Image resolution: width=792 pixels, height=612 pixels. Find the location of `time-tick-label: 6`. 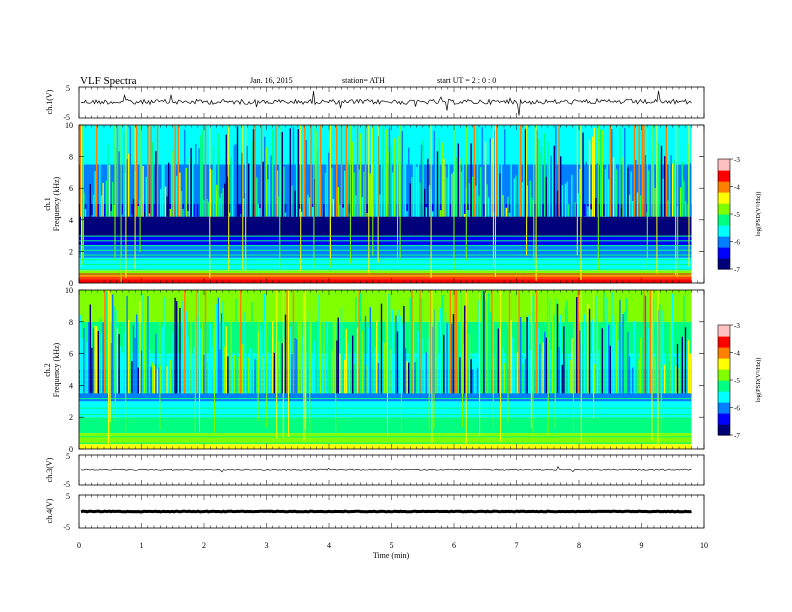

time-tick-label: 6 is located at coordinates (454, 545).